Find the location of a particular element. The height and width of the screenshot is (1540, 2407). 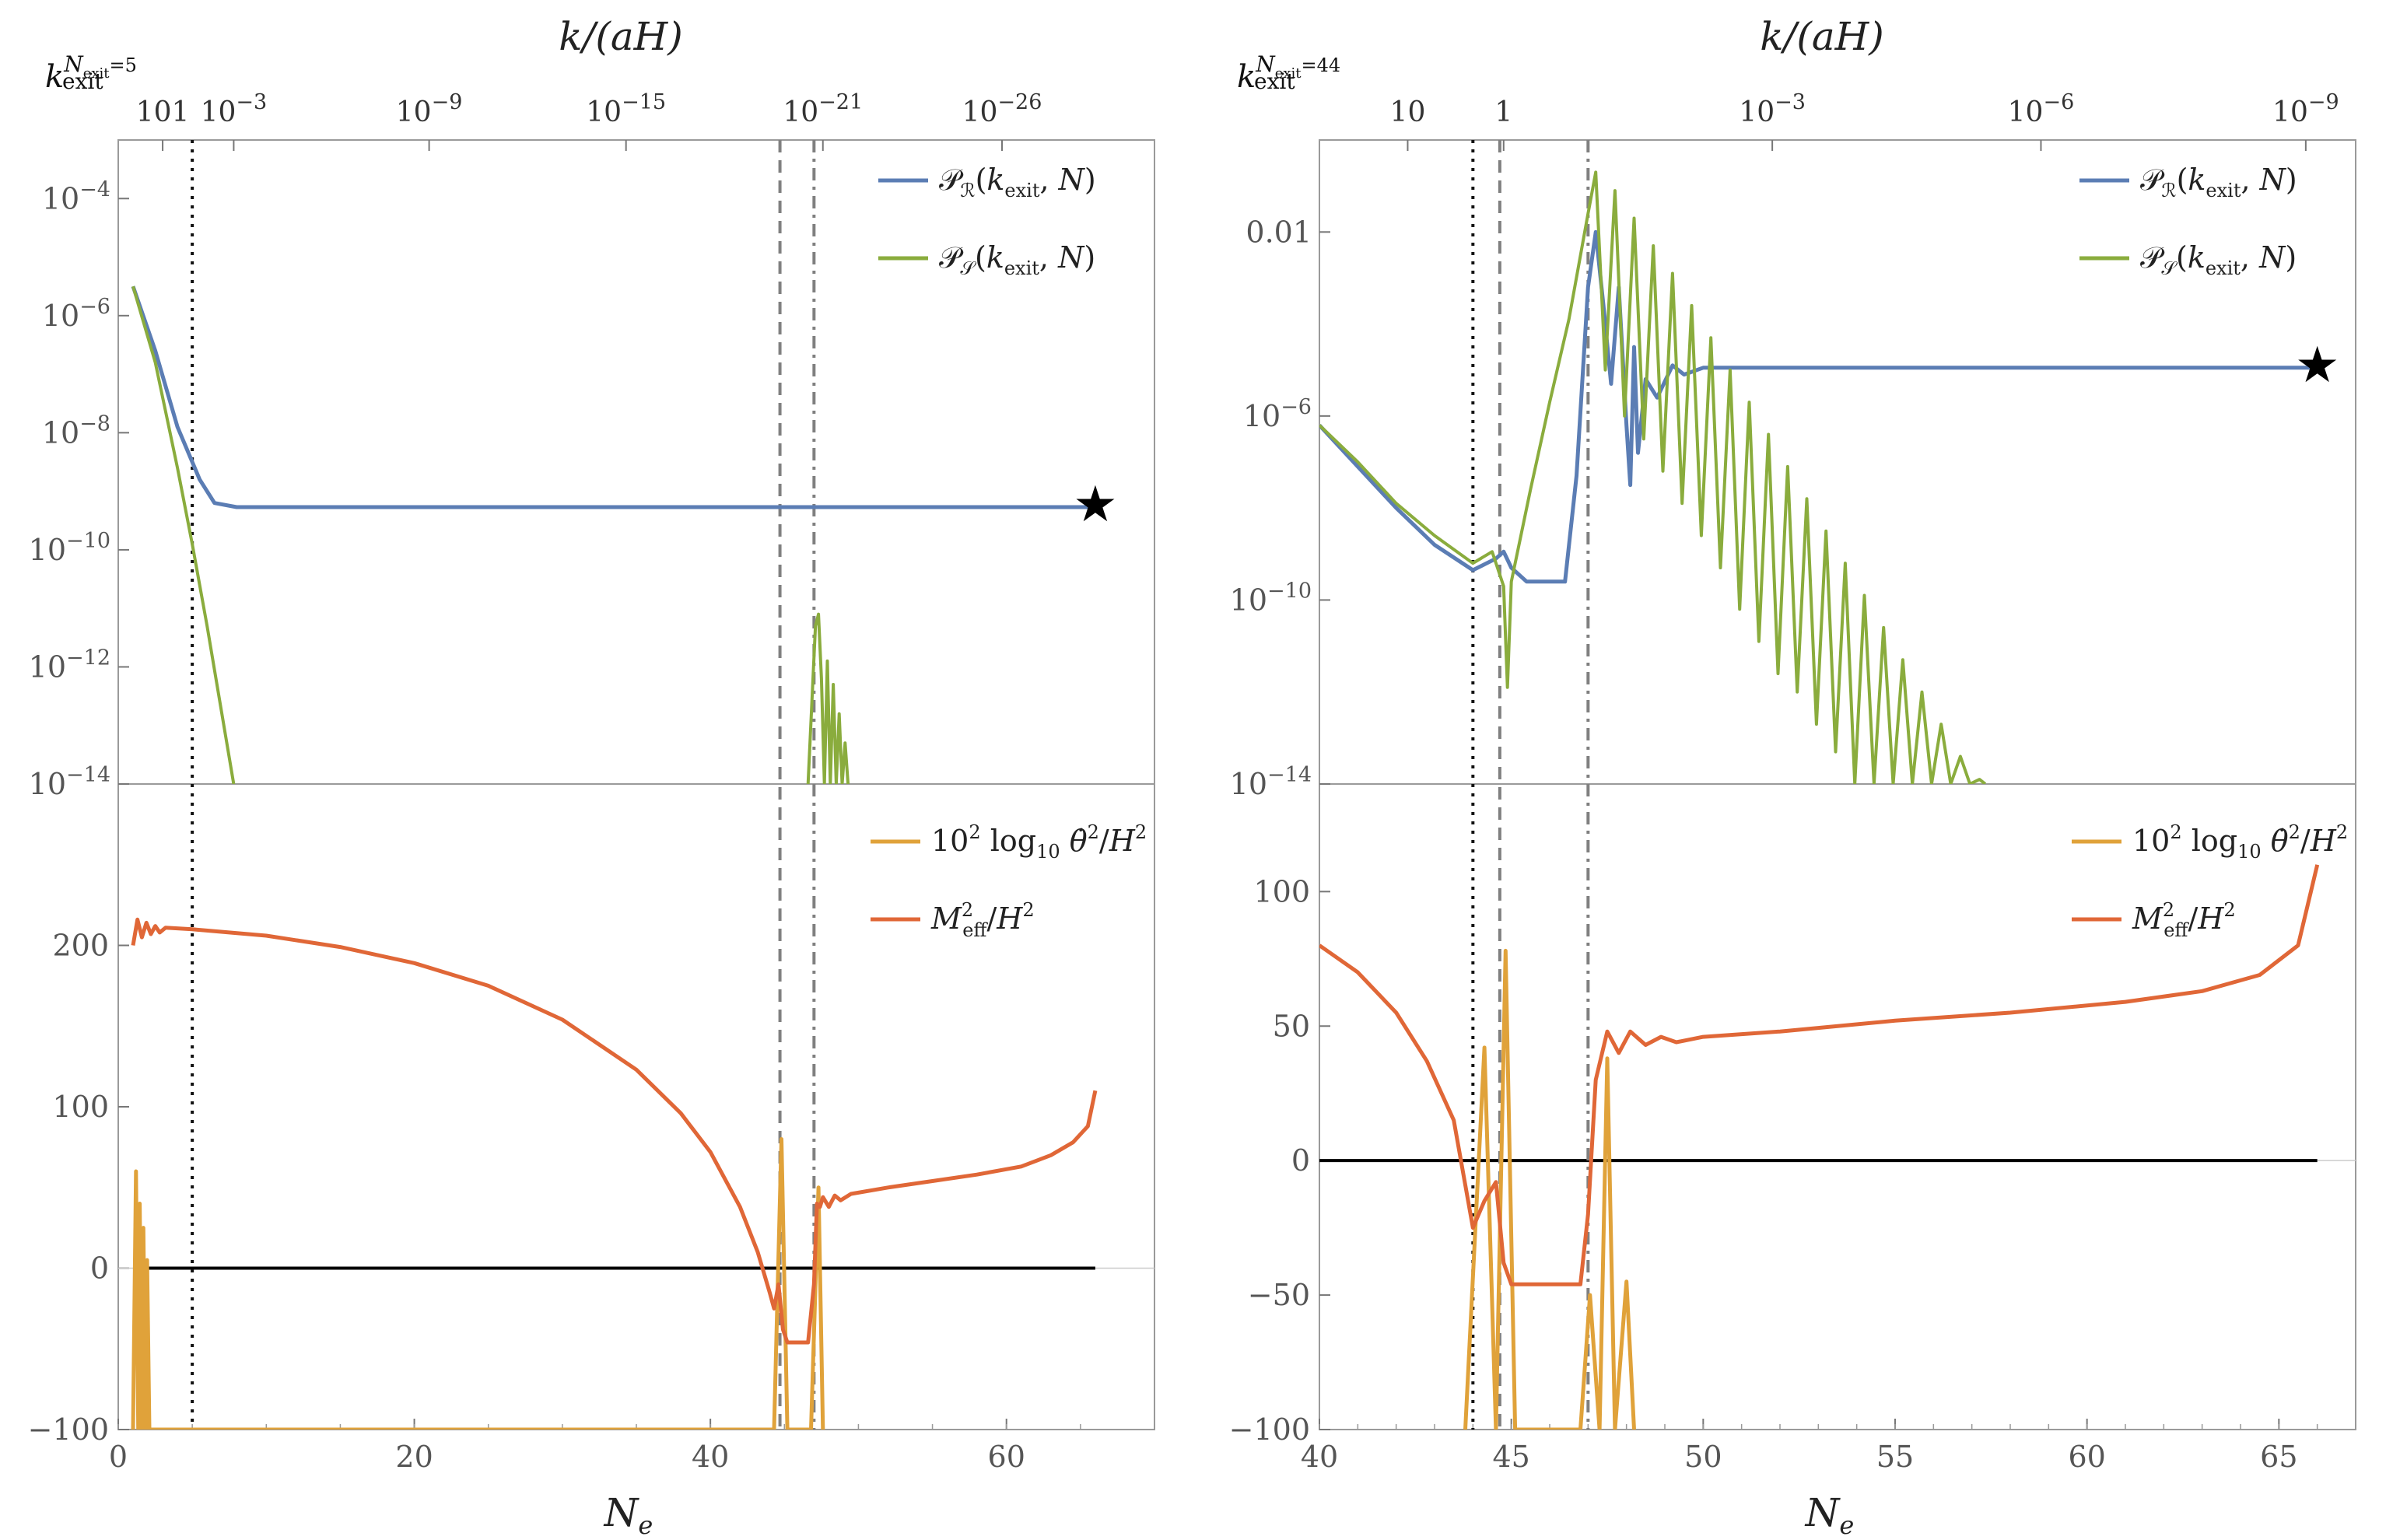

k-exit-label: kNexit=5 exit is located at coordinates (91, 73).